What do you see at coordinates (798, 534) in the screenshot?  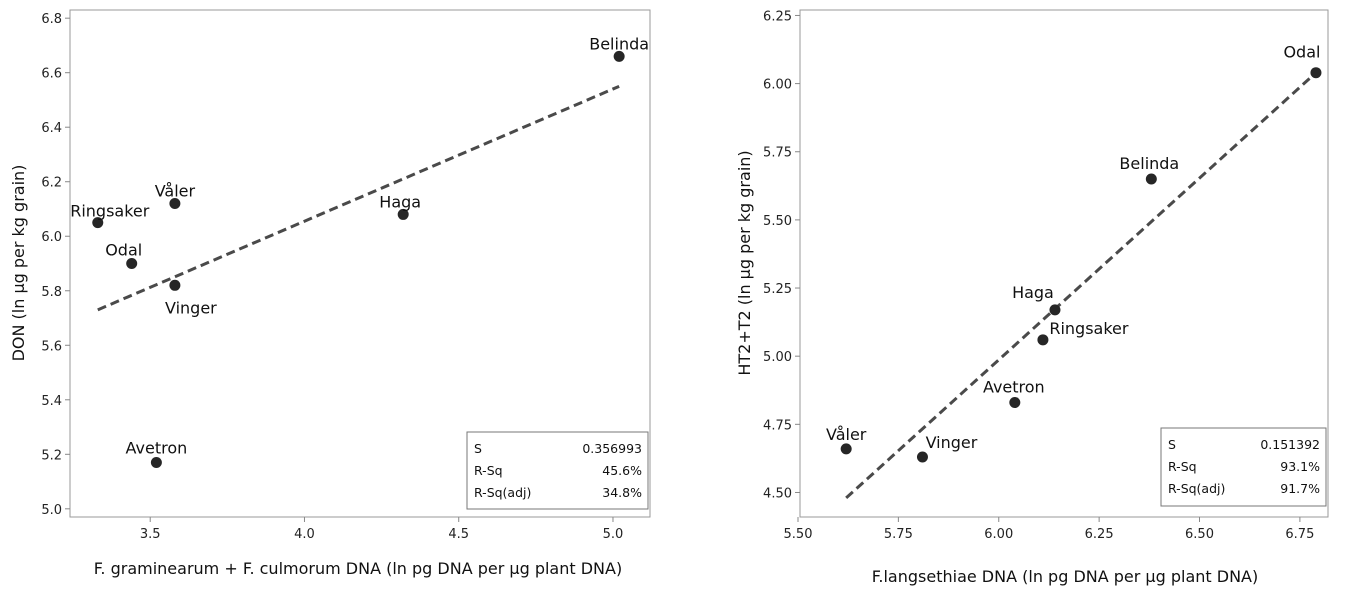 I see `x-tick-label: 5.50` at bounding box center [798, 534].